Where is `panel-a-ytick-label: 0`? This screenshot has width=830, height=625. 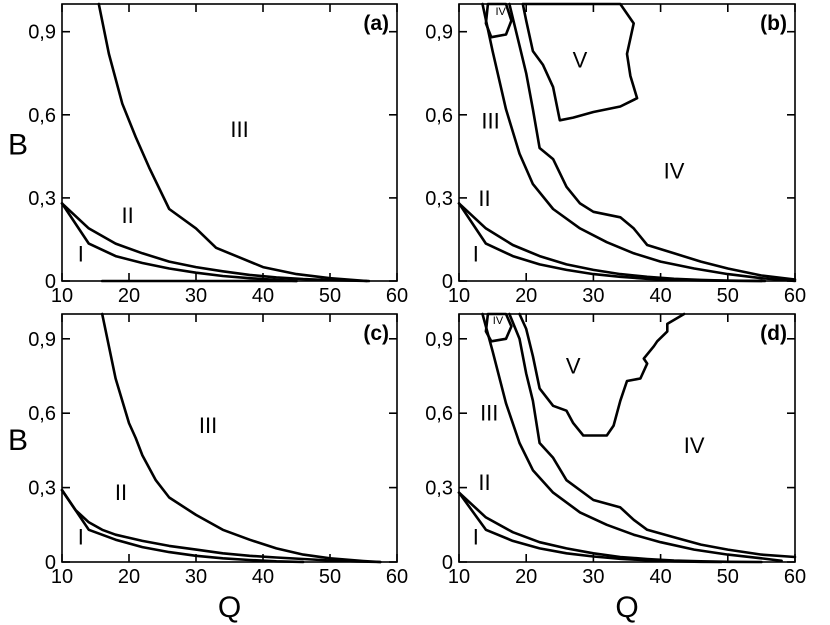 panel-a-ytick-label: 0 is located at coordinates (50, 282).